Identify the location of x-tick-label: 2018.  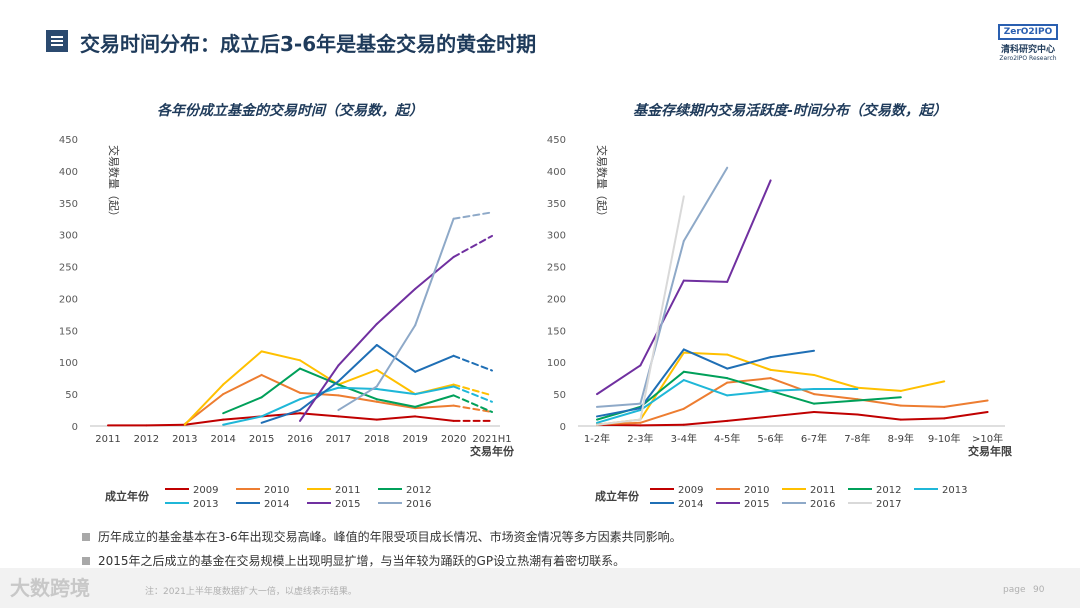
(376, 439).